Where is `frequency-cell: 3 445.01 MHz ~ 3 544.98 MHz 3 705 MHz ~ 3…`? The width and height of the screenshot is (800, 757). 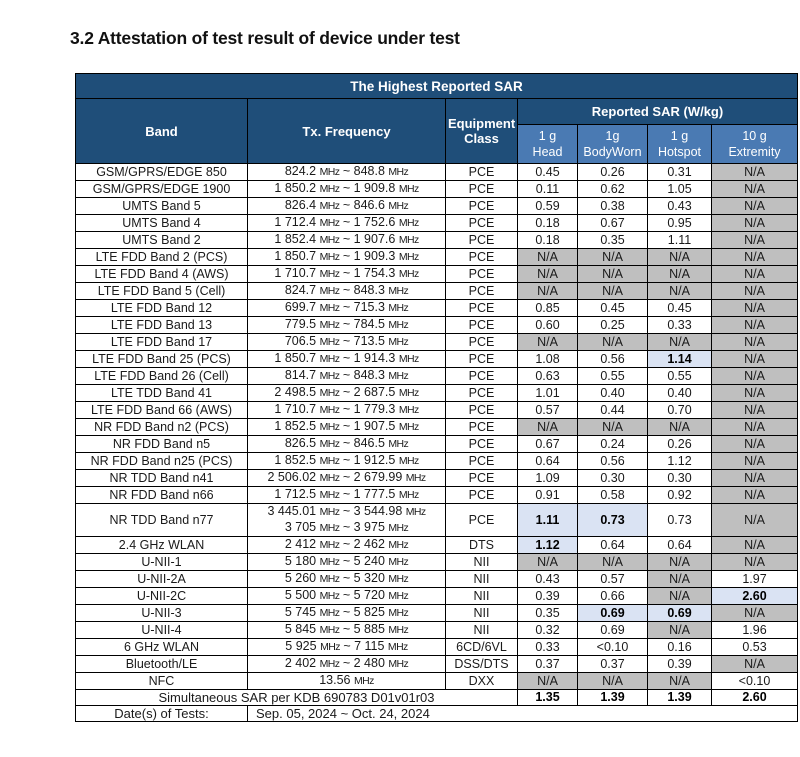 frequency-cell: 3 445.01 MHz ~ 3 544.98 MHz 3 705 MHz ~ 3… is located at coordinates (346, 520).